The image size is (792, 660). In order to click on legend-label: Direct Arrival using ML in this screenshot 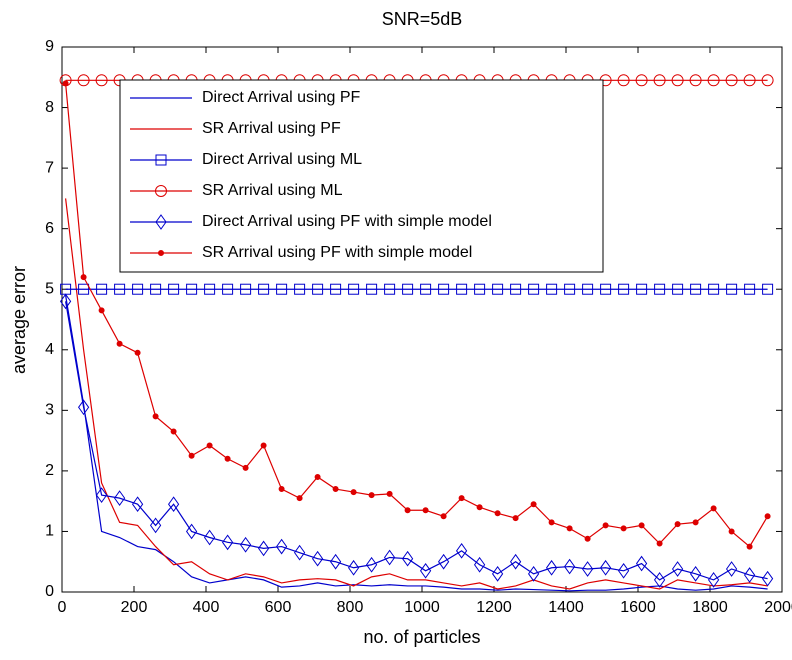, I will do `click(282, 159)`.